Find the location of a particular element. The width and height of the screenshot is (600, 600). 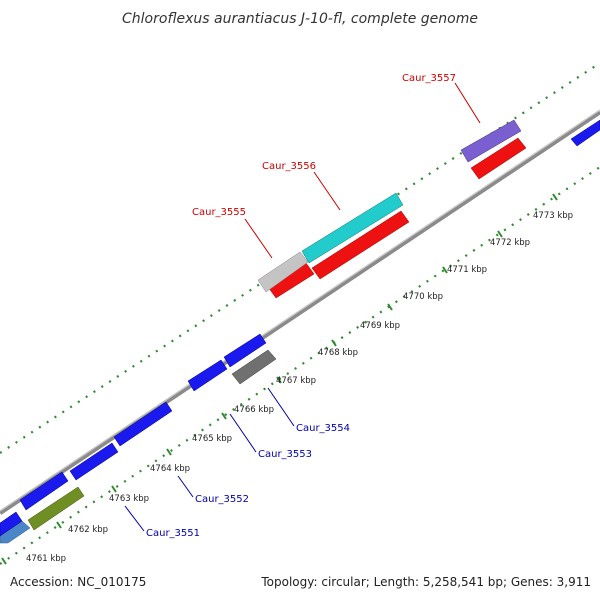

kbp-label: 4767 kbp is located at coordinates (296, 381).